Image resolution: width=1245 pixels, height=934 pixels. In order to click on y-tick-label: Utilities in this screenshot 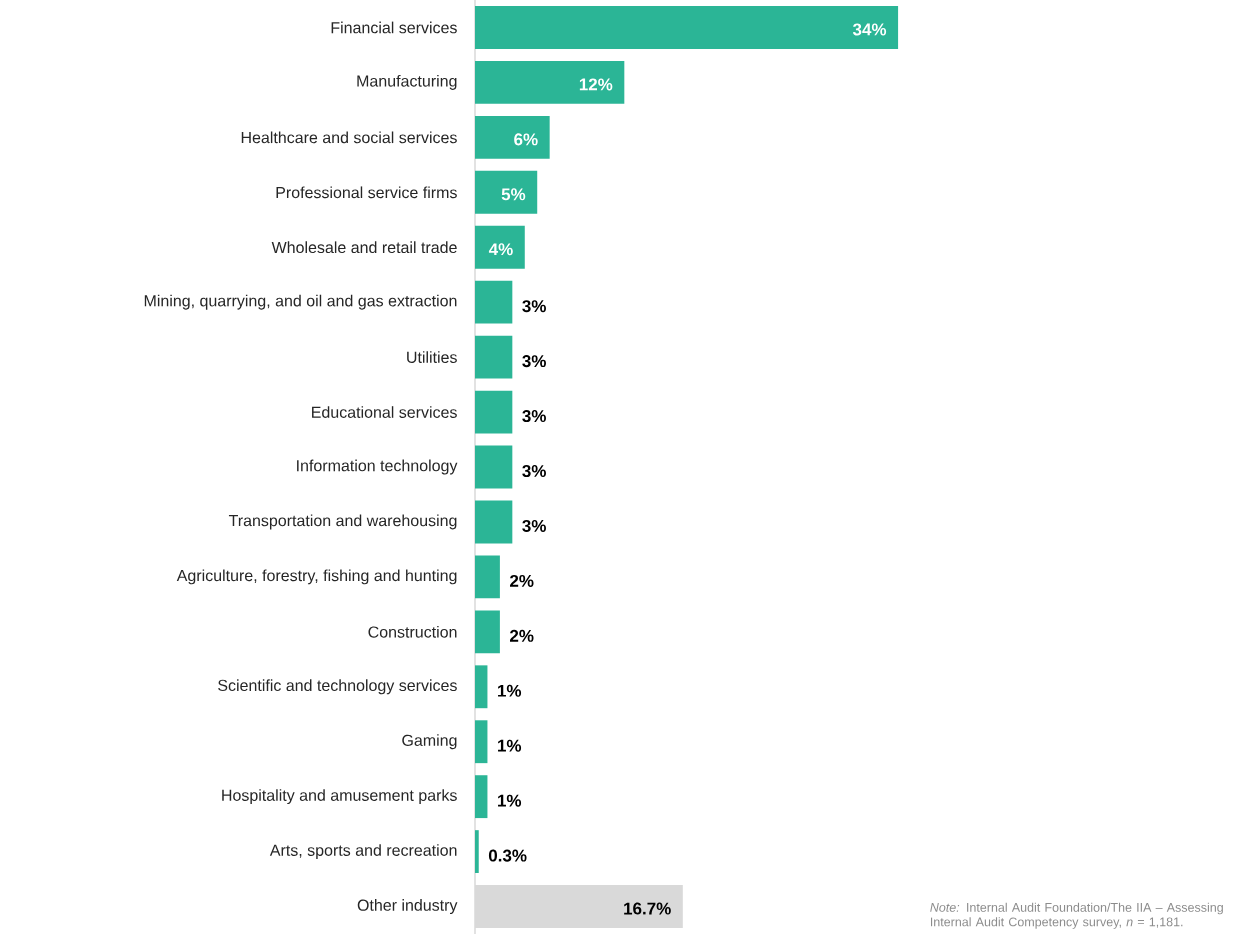, I will do `click(432, 357)`.